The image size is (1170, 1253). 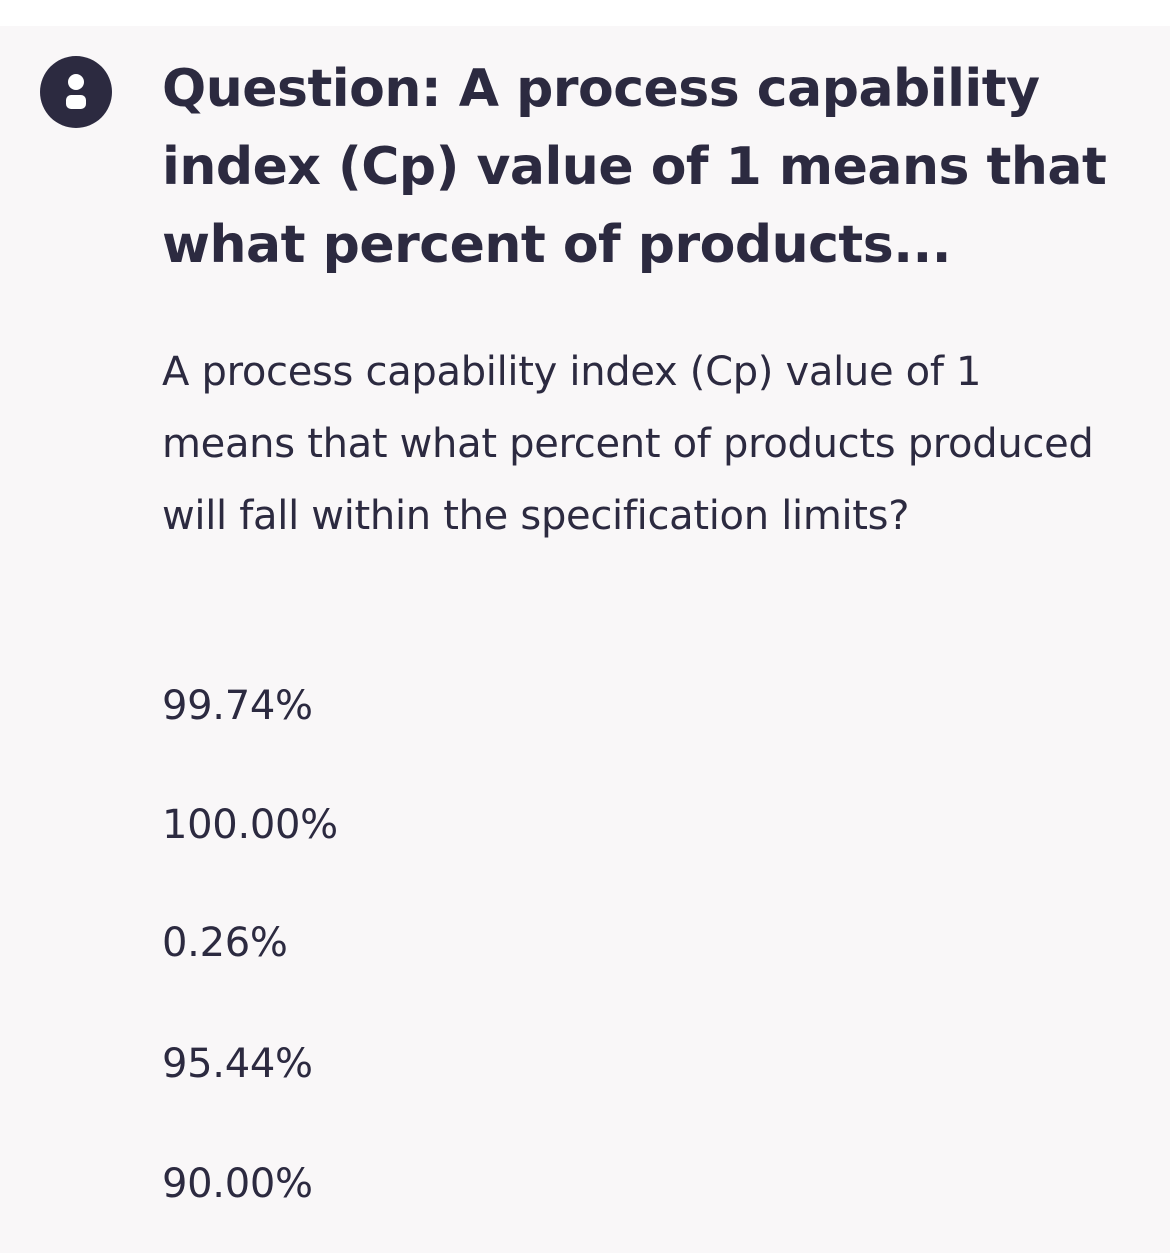 I want to click on answer-option-3: 0.26%, so click(x=225, y=943).